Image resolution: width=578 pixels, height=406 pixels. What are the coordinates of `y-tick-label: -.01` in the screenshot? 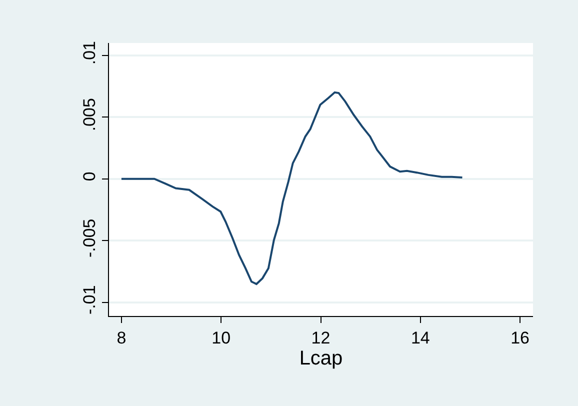 It's located at (90, 300).